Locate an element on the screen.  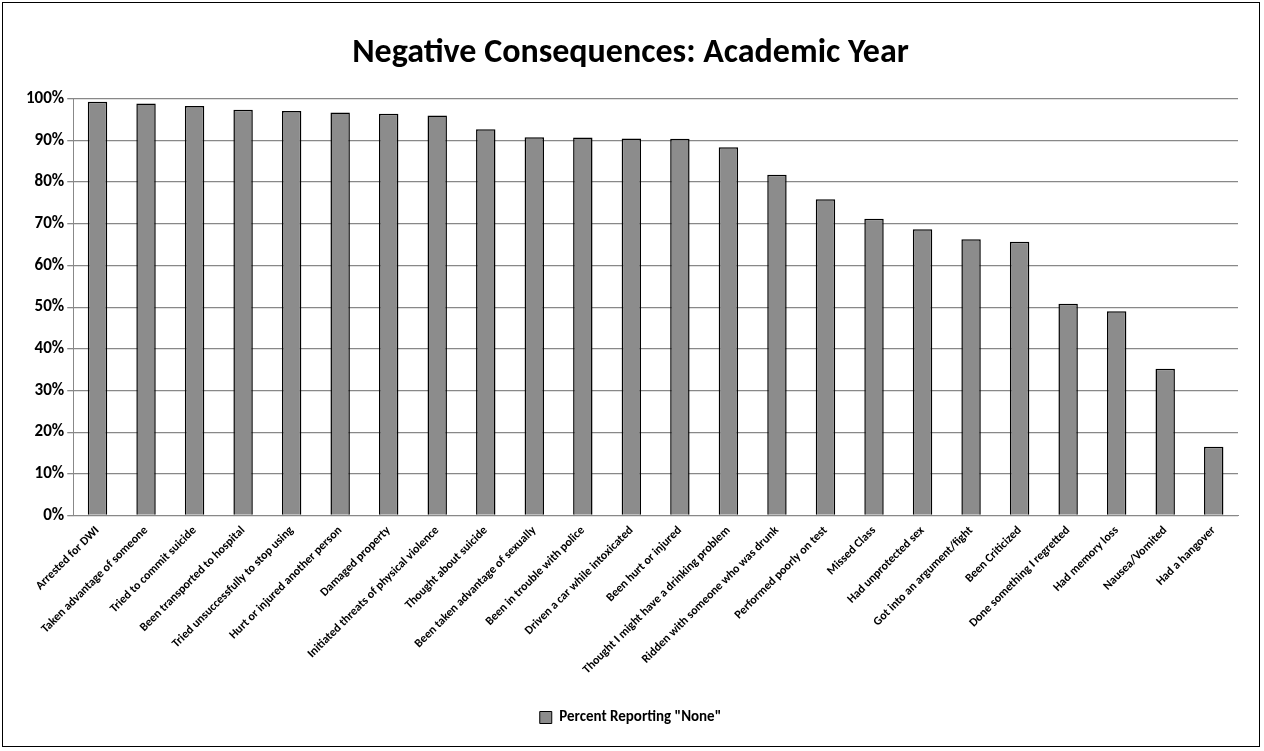
y-tick-label: 40% is located at coordinates (49, 348).